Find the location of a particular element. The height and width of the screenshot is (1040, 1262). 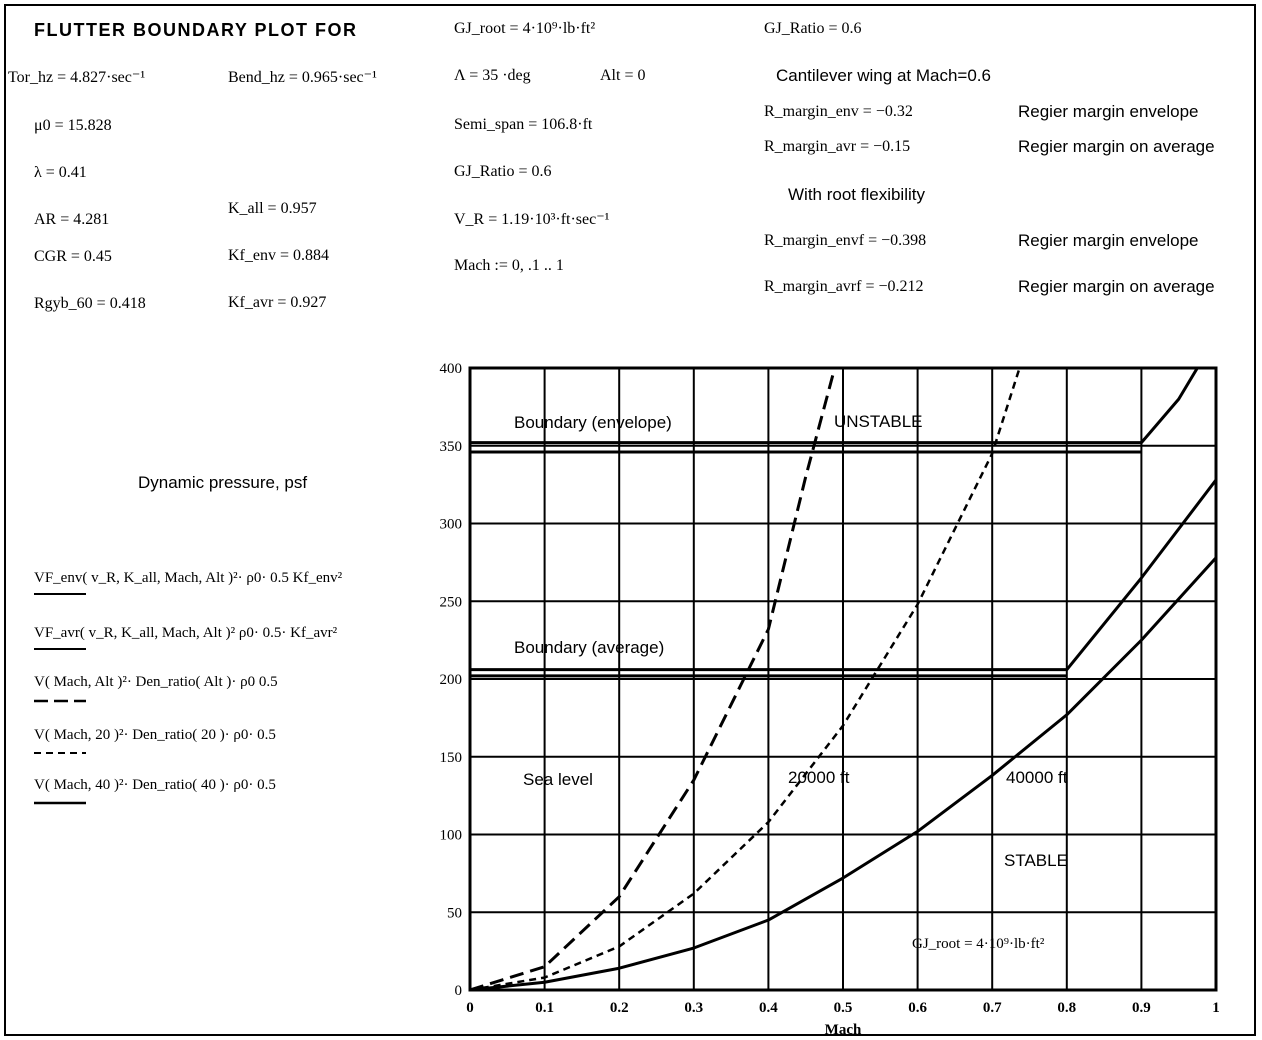

ar-param: AR = 4.281 is located at coordinates (72, 219).